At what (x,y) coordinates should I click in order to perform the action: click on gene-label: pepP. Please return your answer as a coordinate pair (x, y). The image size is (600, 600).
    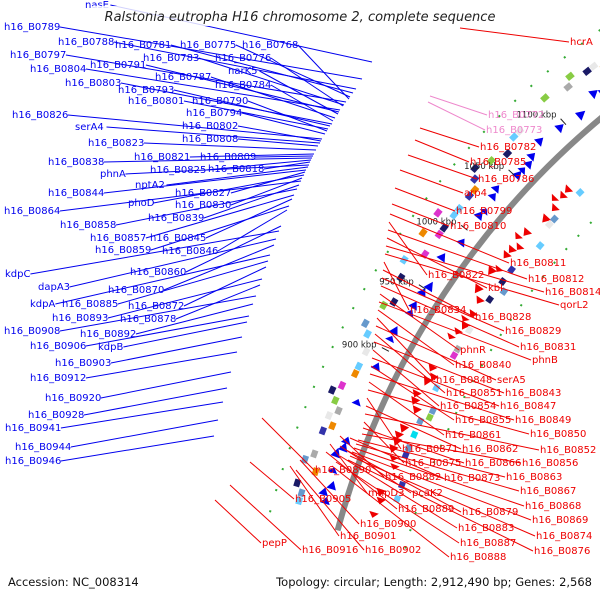
    Looking at the image, I should click on (274, 543).